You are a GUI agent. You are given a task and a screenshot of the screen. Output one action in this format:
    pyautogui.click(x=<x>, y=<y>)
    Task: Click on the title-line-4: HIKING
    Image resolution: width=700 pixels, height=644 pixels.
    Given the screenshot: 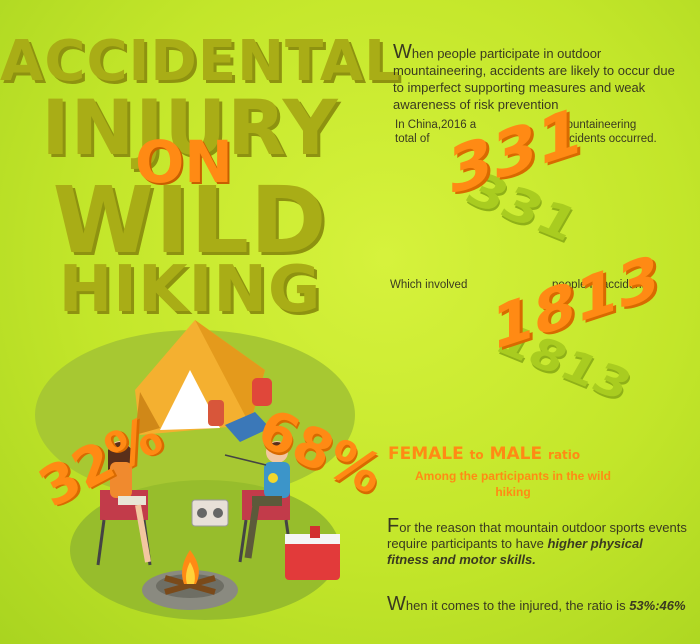 What is the action you would take?
    pyautogui.click(x=190, y=290)
    